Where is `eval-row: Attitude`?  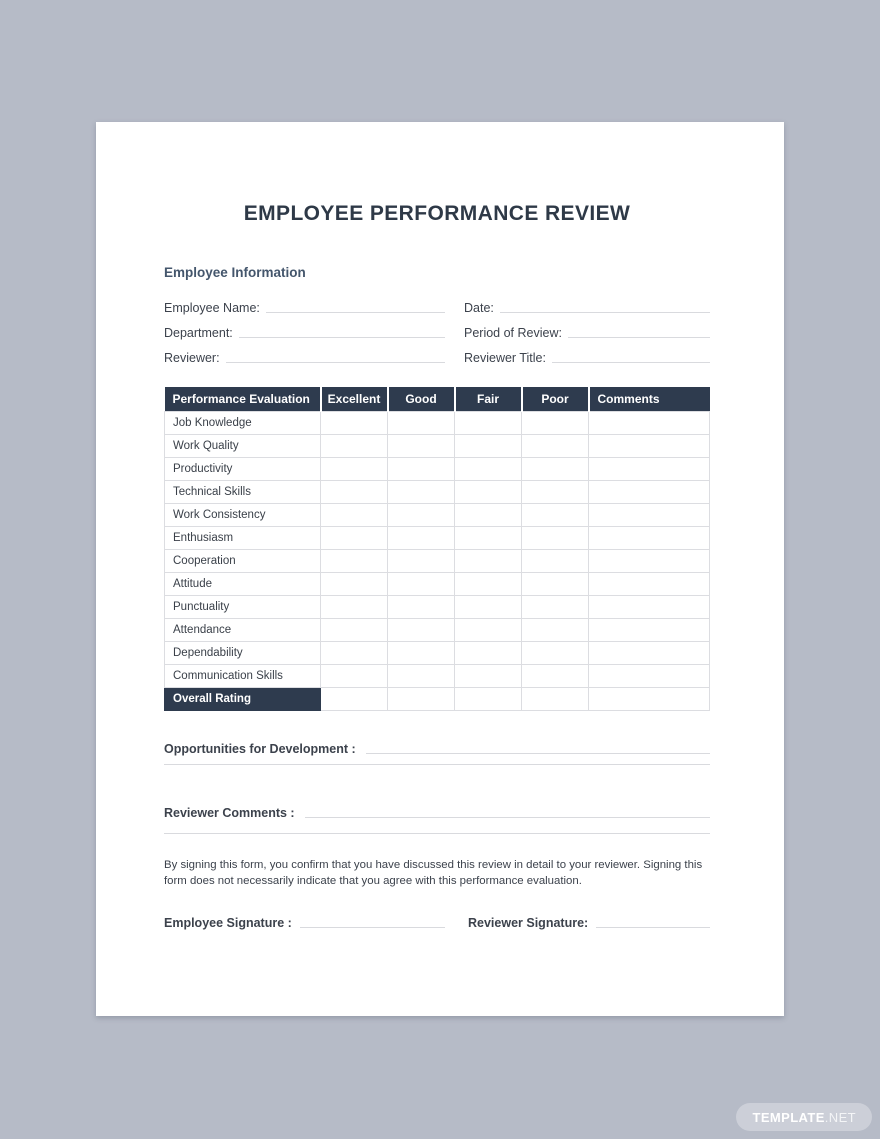
eval-row: Attitude is located at coordinates (437, 583).